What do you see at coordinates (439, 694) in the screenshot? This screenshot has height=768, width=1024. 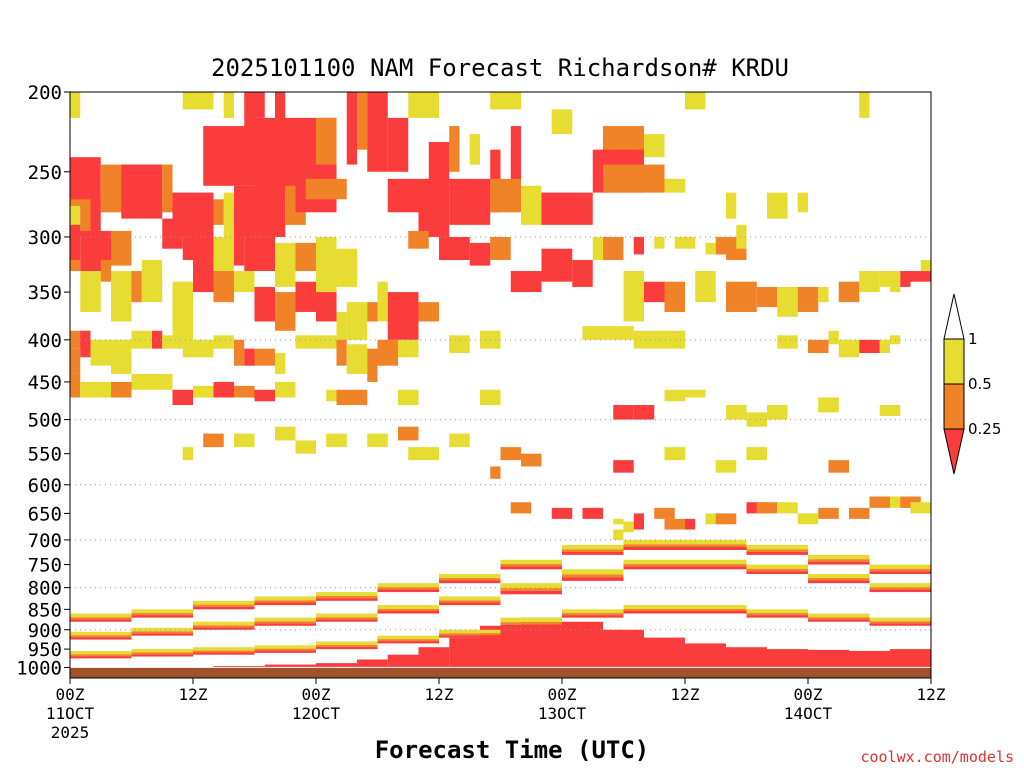 I see `x-tick-label: 12Z` at bounding box center [439, 694].